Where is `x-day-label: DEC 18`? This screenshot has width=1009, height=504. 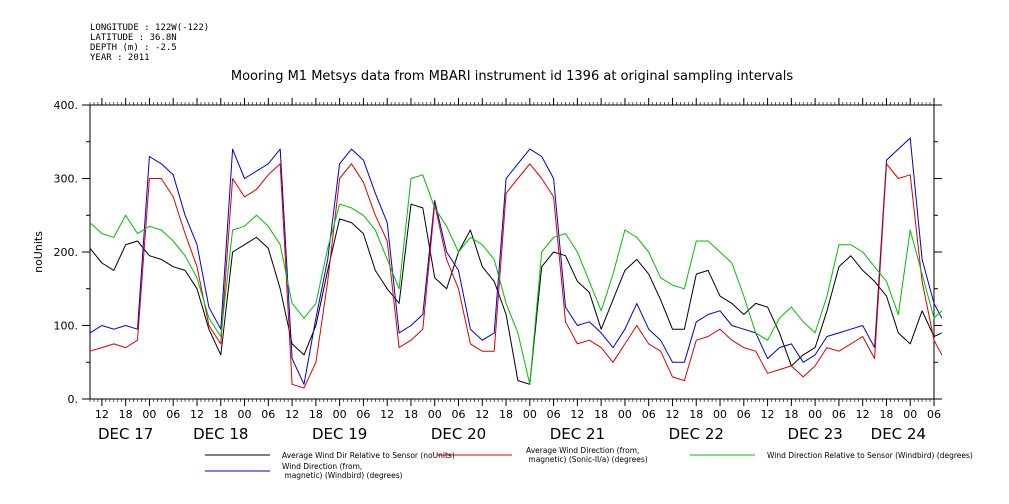
x-day-label: DEC 18 is located at coordinates (220, 434).